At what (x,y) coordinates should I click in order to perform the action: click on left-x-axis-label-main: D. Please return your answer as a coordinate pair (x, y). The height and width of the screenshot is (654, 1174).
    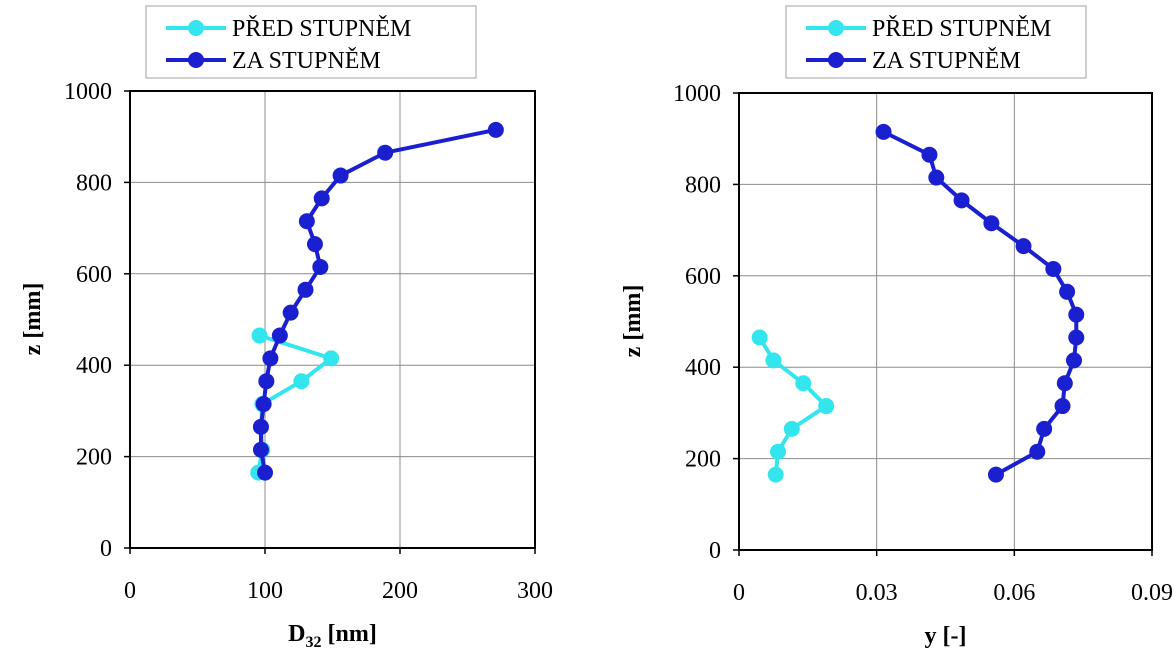
    Looking at the image, I should click on (296, 634).